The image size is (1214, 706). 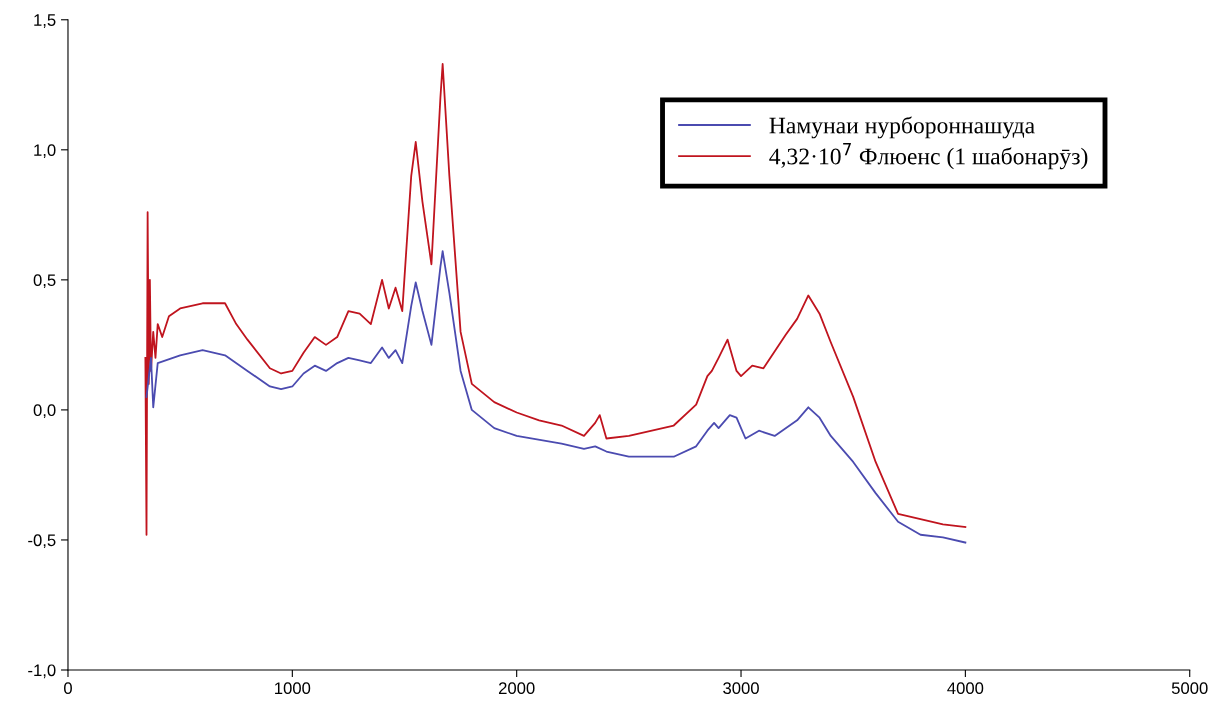 I want to click on y-tick-label: -1,0, so click(x=42, y=671).